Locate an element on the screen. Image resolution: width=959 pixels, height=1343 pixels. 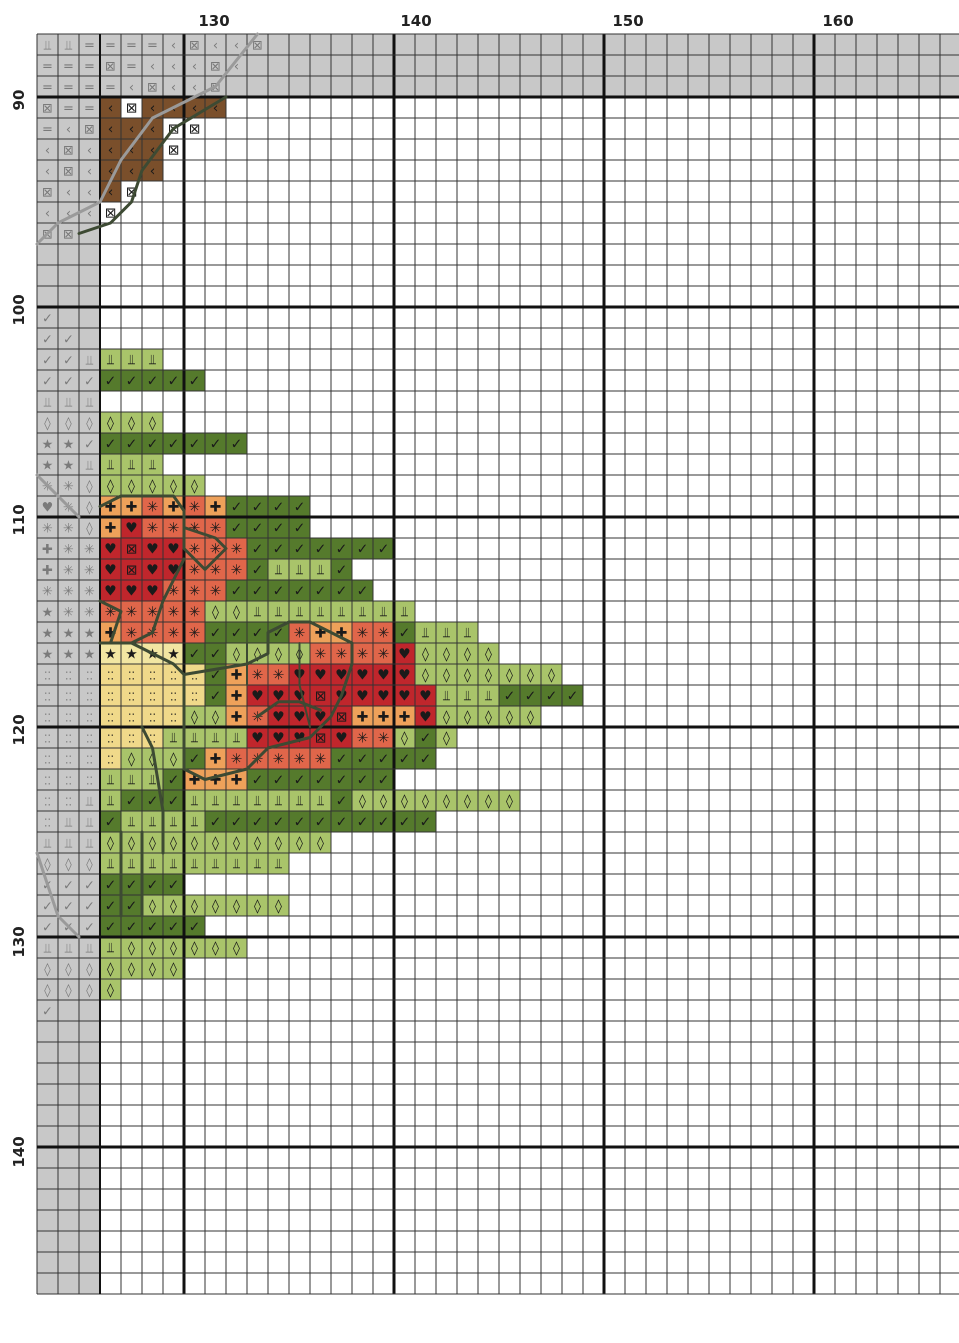
stitch-symbol: ★ is located at coordinates (48, 655).